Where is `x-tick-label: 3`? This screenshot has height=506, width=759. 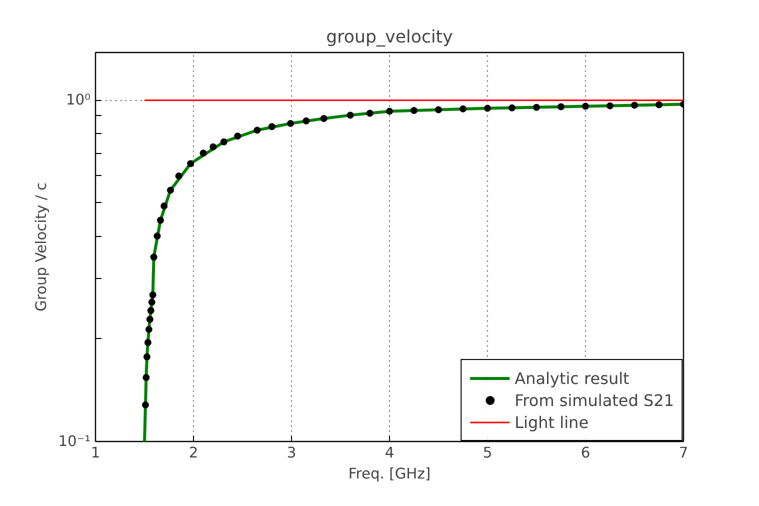 x-tick-label: 3 is located at coordinates (291, 453).